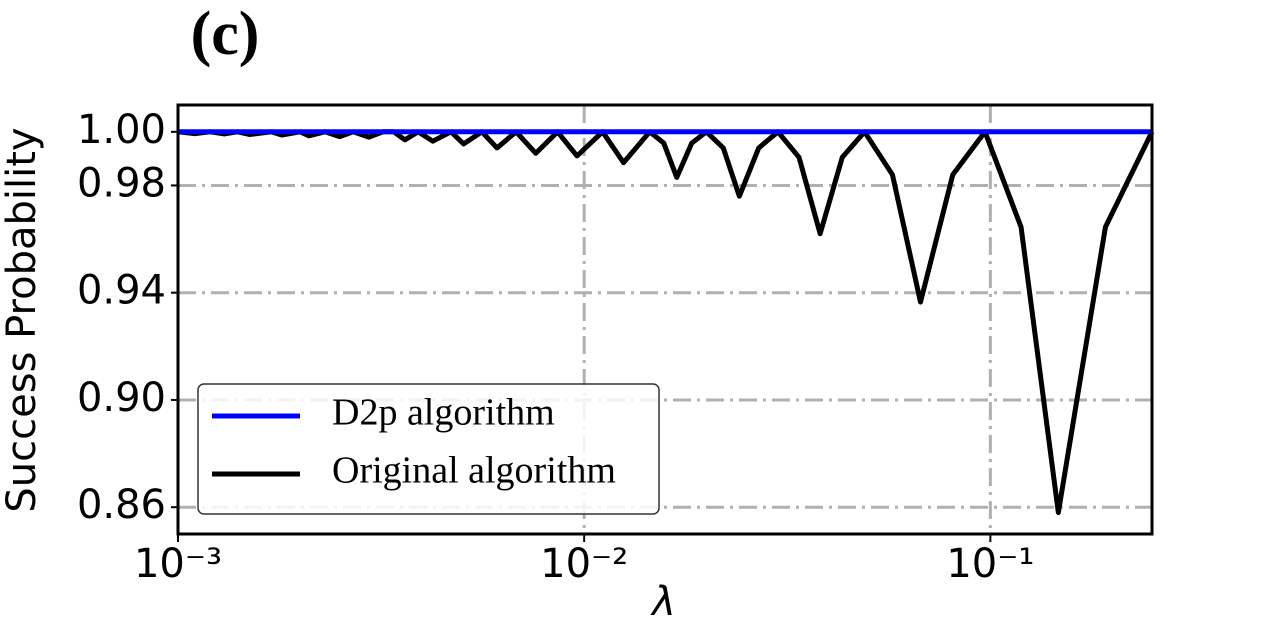 This screenshot has width=1280, height=629. Describe the element at coordinates (178, 564) in the screenshot. I see `x-tick-label: 10⁻³` at that location.